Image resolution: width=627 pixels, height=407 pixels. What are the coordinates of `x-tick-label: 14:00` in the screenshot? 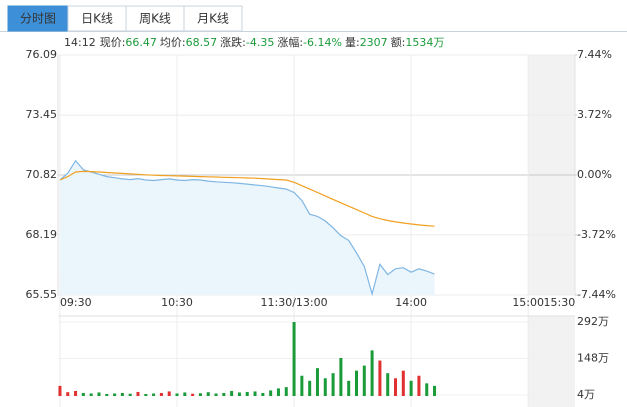 It's located at (411, 302).